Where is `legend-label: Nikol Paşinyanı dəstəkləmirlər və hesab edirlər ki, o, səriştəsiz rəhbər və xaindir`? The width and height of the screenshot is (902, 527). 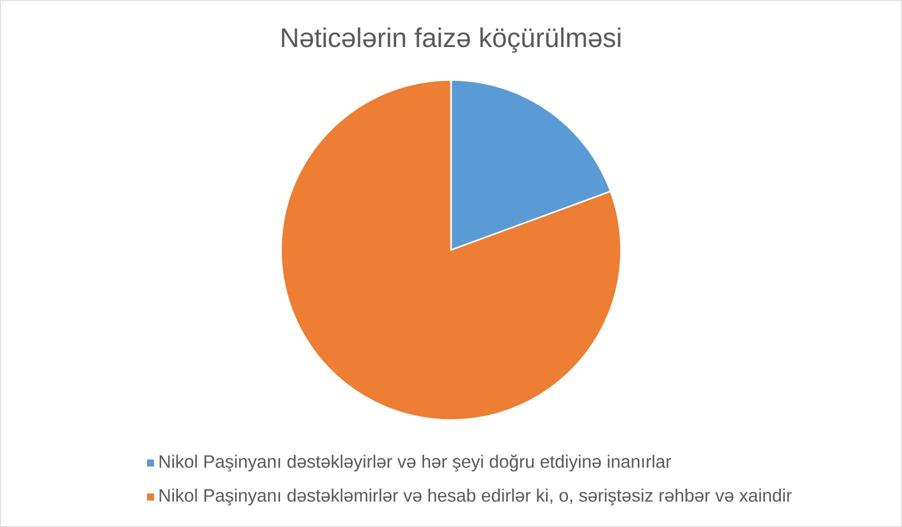
legend-label: Nikol Paşinyanı dəstəkləmirlər və hesab edirlər ki, o, səriştəsiz rəhbər və xaindir is located at coordinates (476, 497).